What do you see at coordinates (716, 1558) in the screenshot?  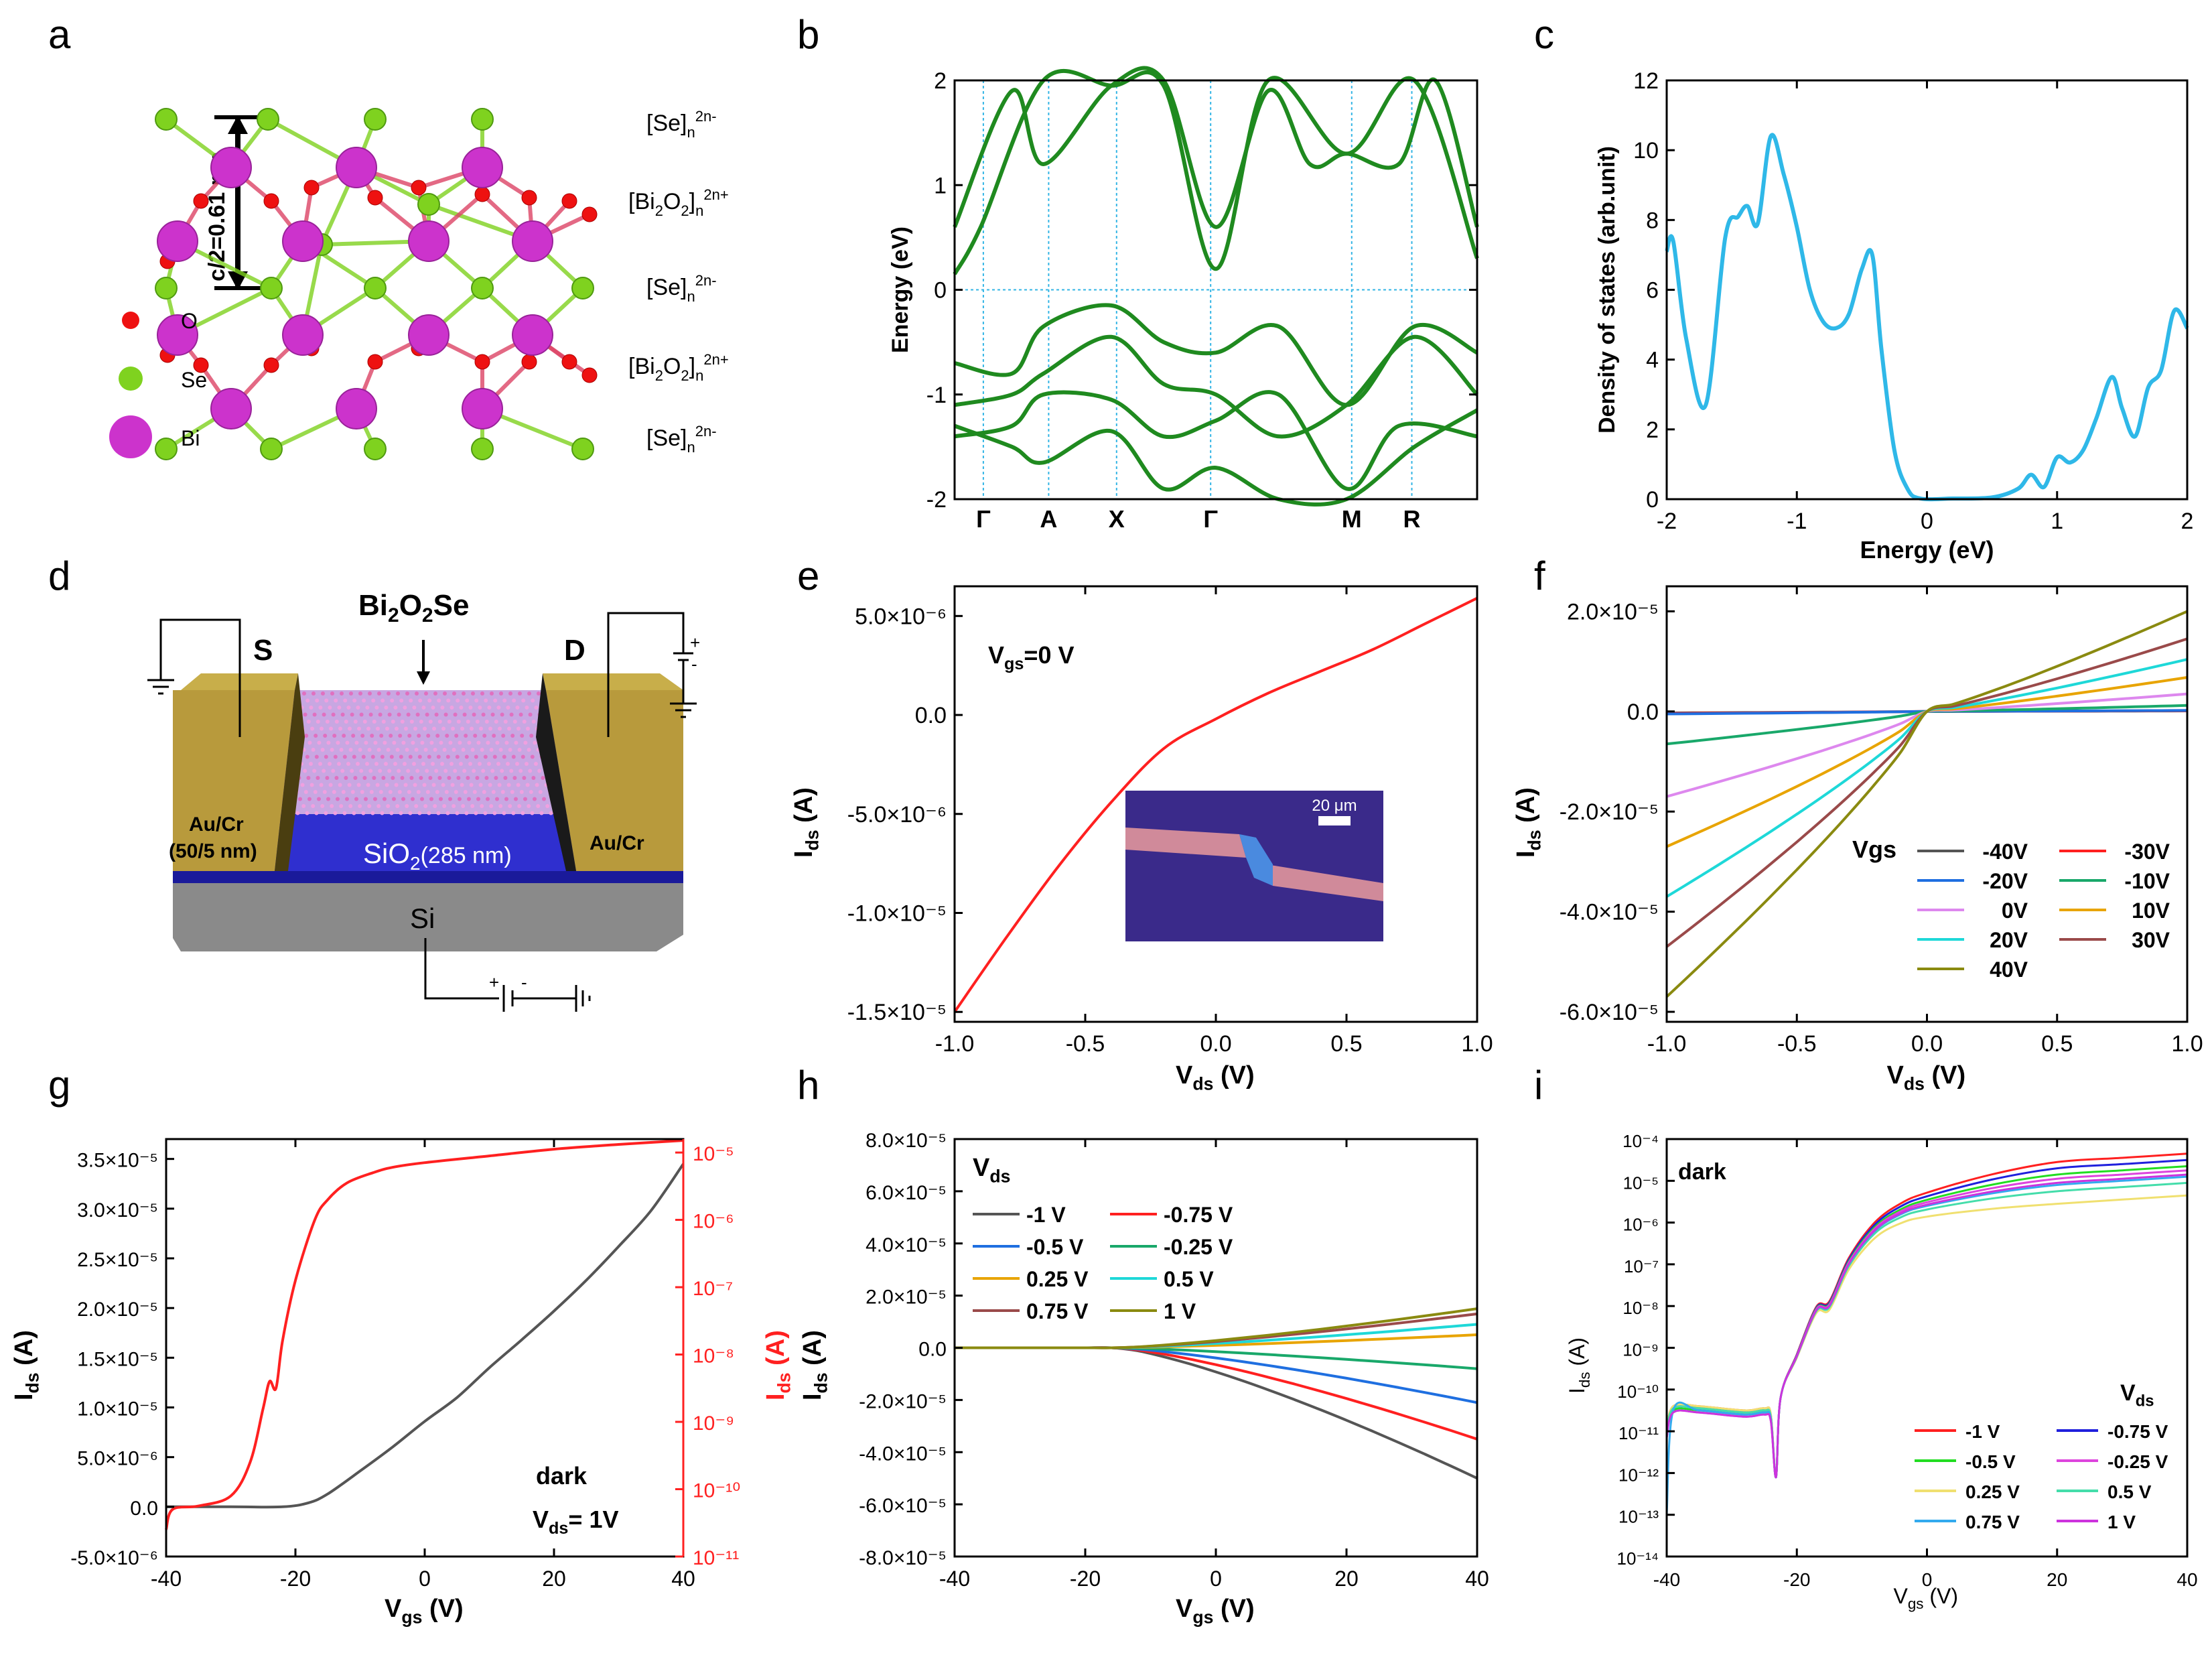 I see `right-y-tick-label: 10⁻¹¹` at bounding box center [716, 1558].